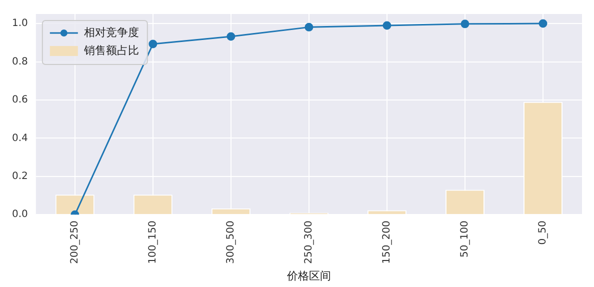 The height and width of the screenshot is (287, 594). I want to click on x-tick-label: 250_300, so click(309, 242).